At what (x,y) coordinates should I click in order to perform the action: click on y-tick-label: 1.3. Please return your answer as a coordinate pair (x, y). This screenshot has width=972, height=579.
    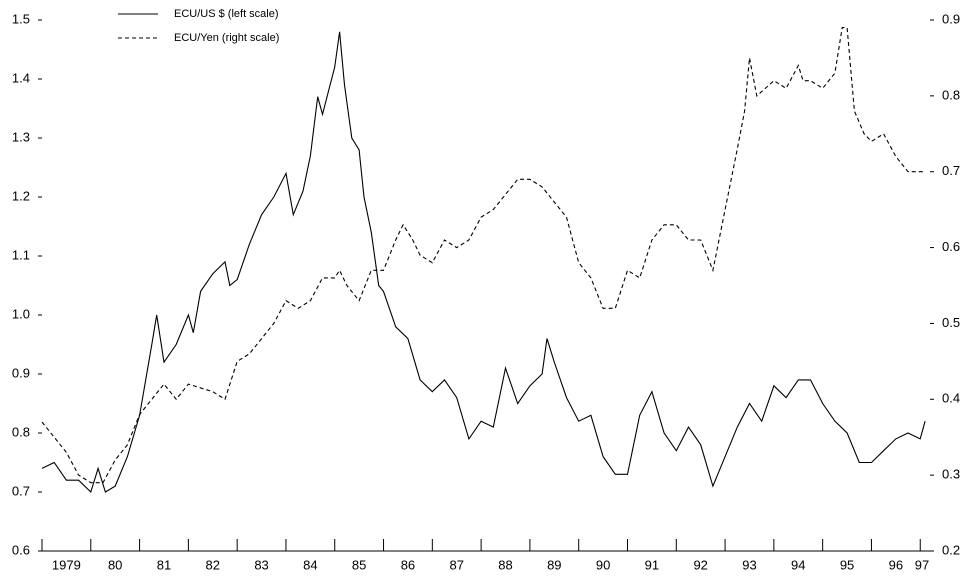
    Looking at the image, I should click on (21, 136).